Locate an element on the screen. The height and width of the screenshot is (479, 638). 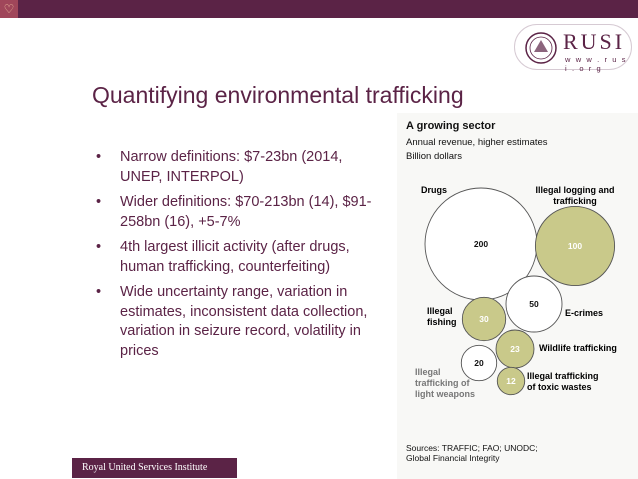
bubble-category-label-line: trafficking is located at coordinates (575, 201).